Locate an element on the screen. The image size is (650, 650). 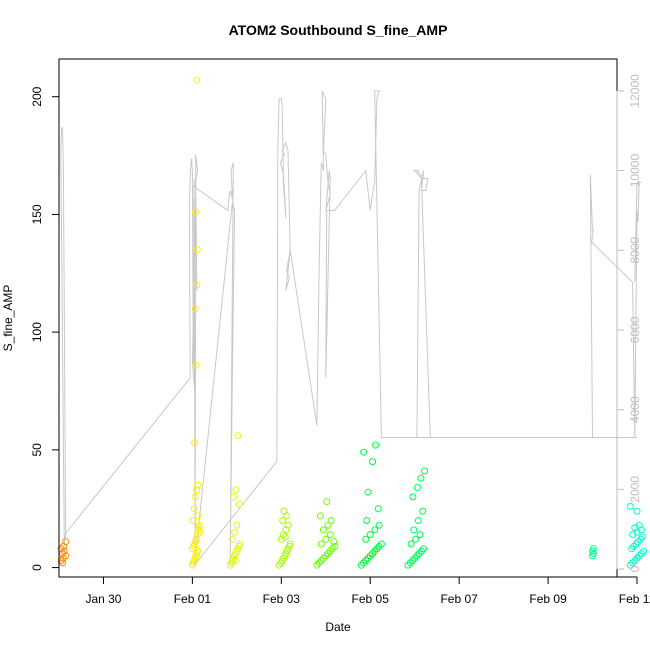
chart-title: ATOM2 Southbound S_fine_AMP is located at coordinates (338, 30).